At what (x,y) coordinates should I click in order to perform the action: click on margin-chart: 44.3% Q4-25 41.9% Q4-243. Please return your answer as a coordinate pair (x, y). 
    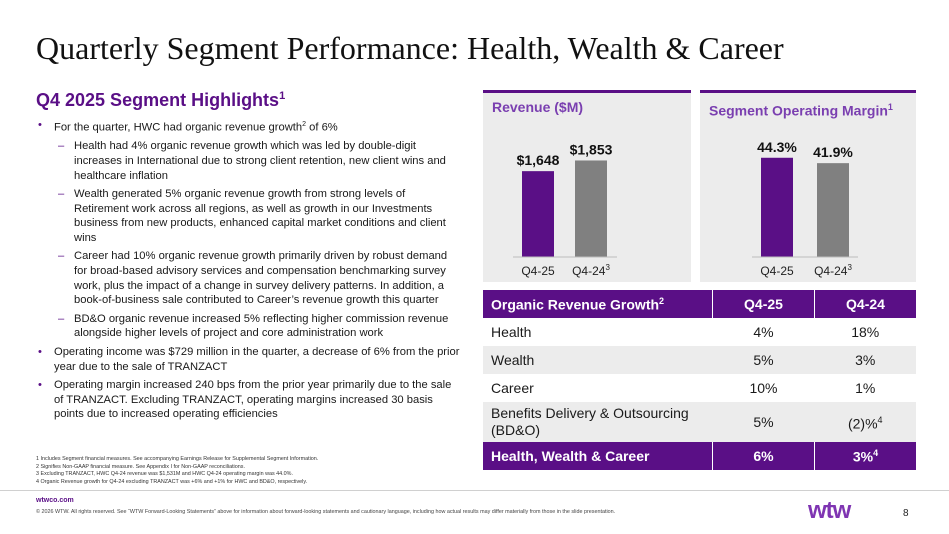
    Looking at the image, I should click on (805, 208).